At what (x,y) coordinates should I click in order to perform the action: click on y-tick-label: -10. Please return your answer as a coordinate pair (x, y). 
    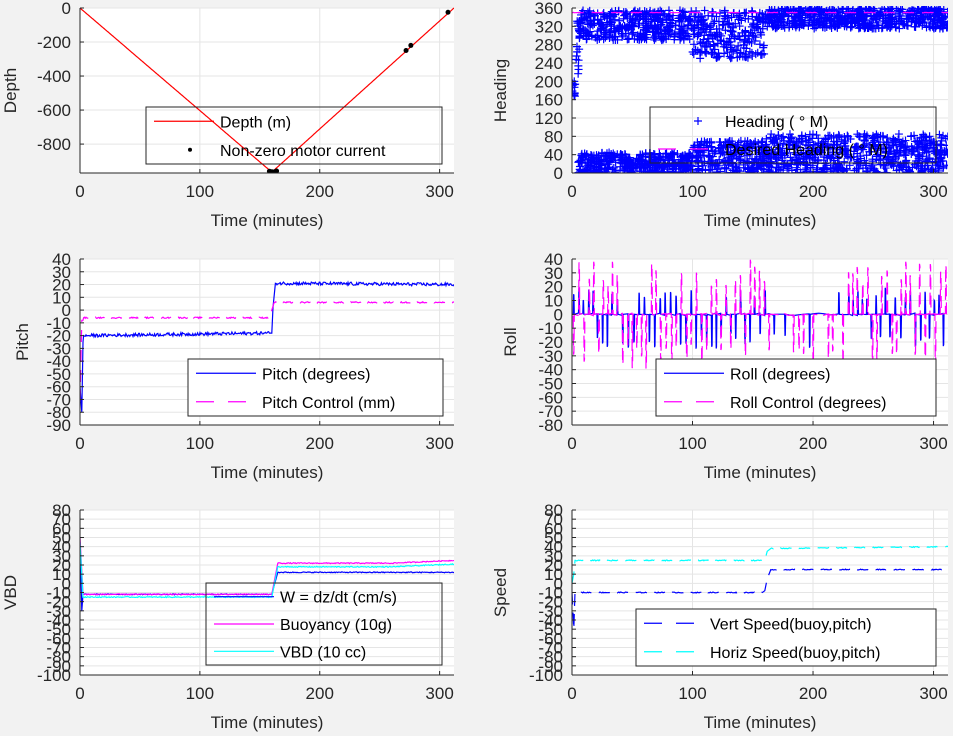
    Looking at the image, I should click on (58, 593).